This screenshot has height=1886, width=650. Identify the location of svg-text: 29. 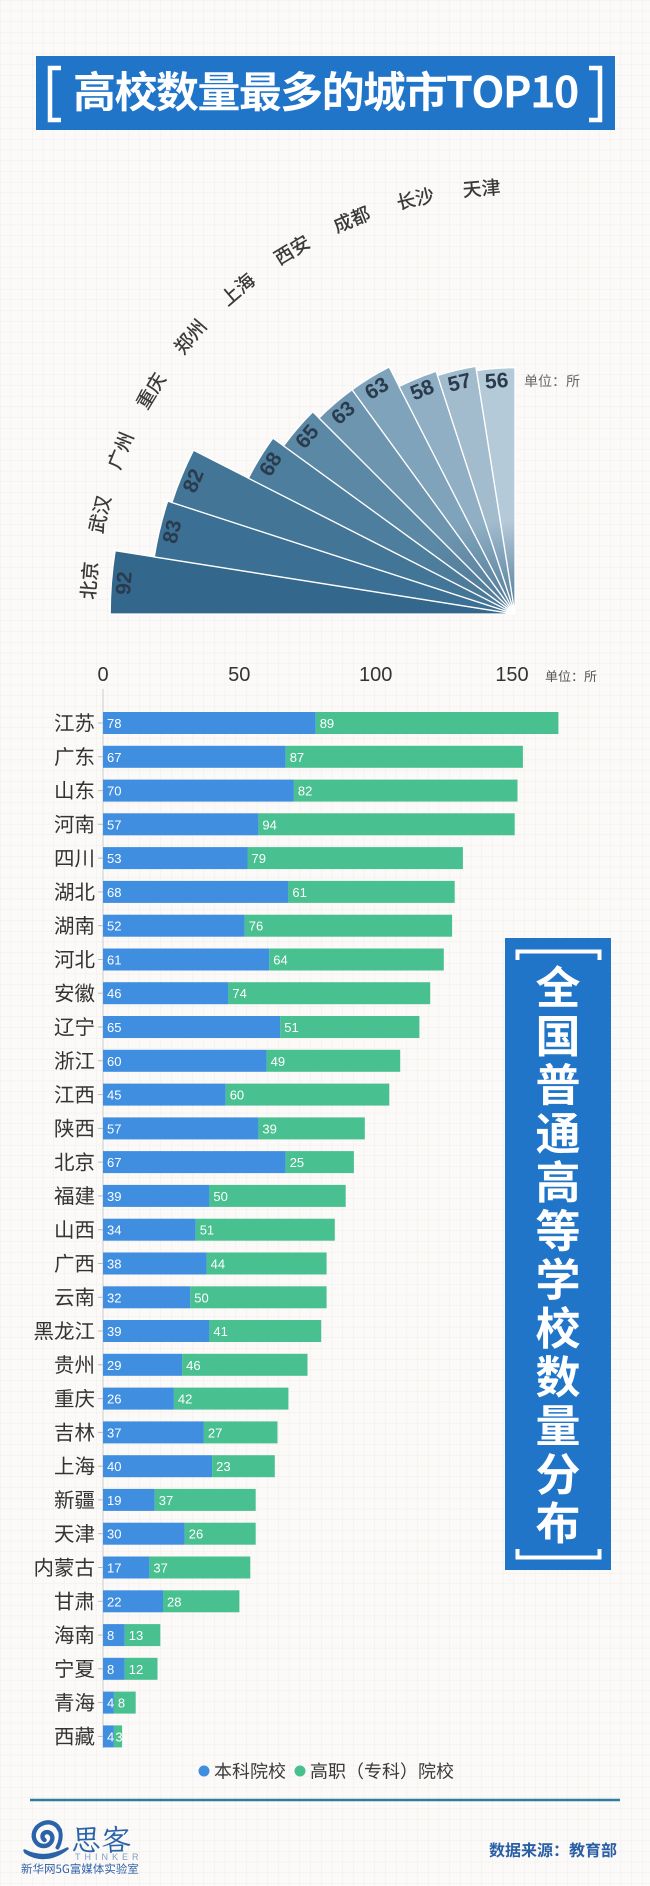
(114, 1365).